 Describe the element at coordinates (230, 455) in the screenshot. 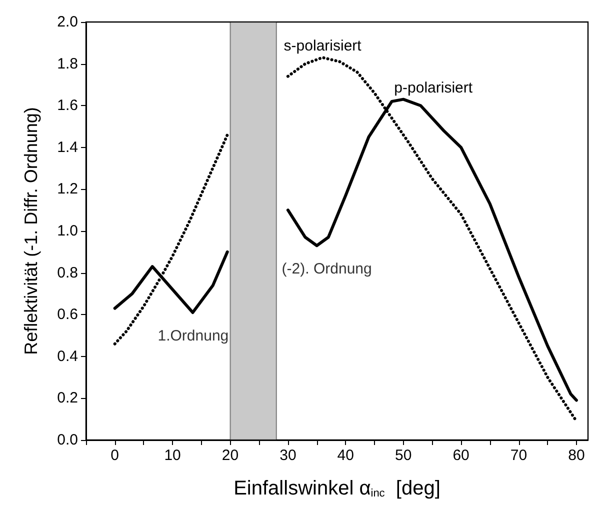

I see `x-tick-label: 20` at that location.